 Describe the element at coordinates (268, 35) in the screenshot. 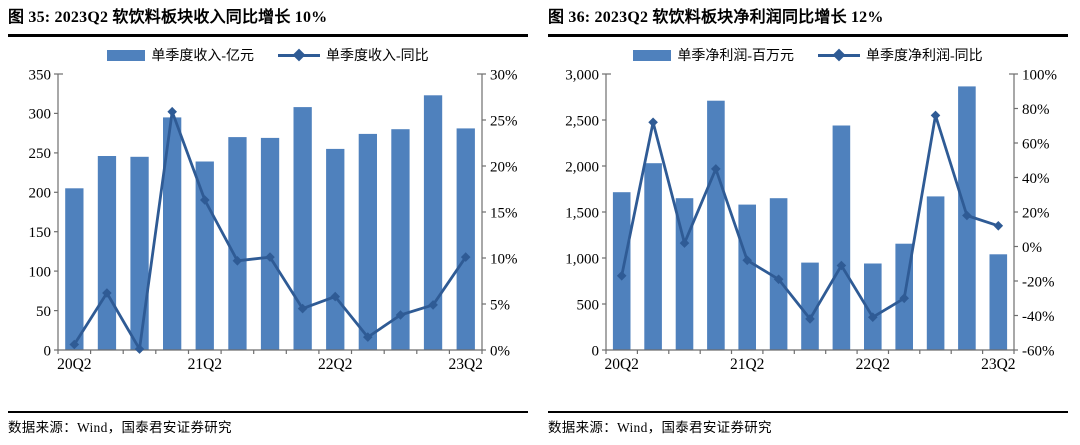

I see `title-rule` at that location.